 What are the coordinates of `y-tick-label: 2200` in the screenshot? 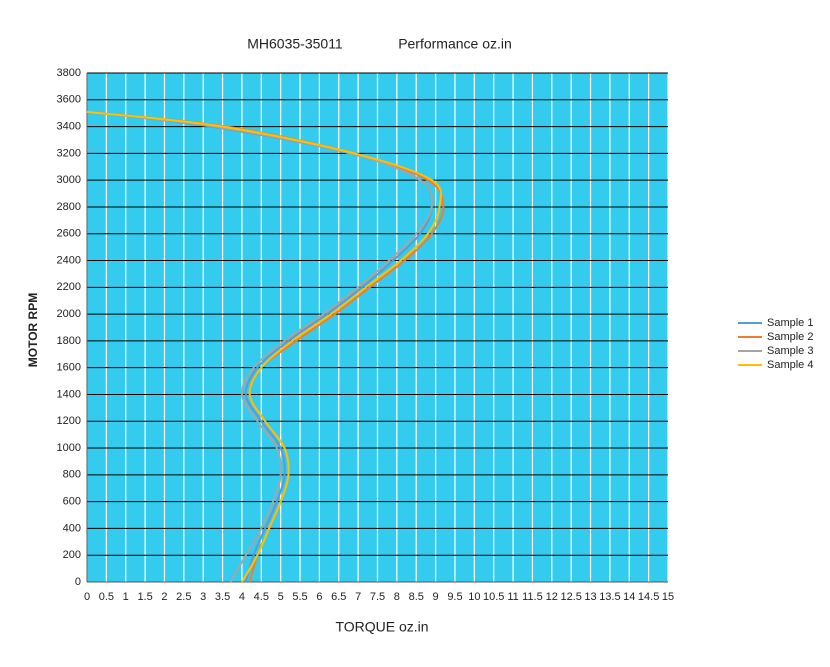 It's located at (69, 287).